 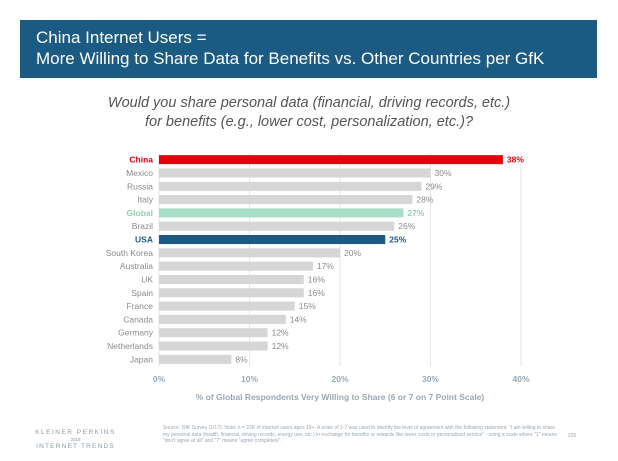 I want to click on value-label: 26%, so click(x=406, y=226).